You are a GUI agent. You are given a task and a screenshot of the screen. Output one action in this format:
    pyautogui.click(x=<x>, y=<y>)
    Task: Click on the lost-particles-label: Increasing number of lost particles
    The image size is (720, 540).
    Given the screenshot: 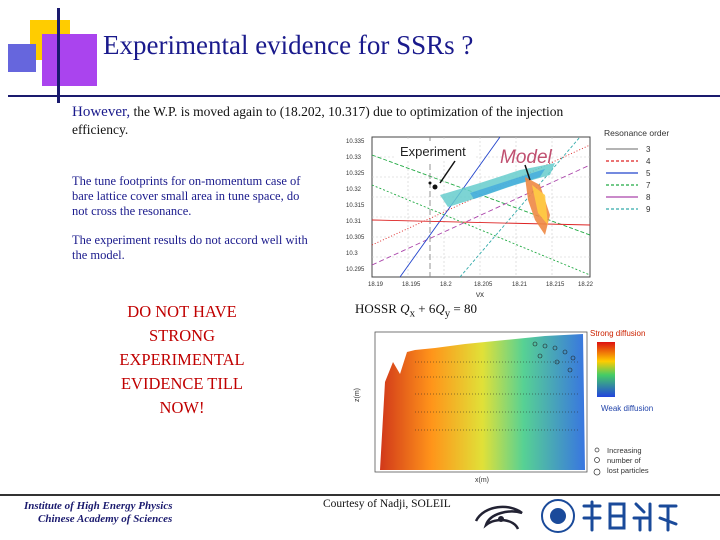 What is the action you would take?
    pyautogui.click(x=628, y=460)
    